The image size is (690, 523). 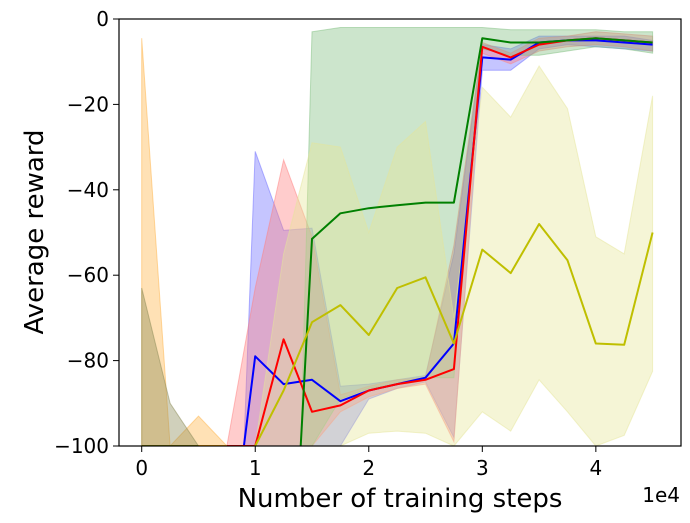 I want to click on x-axis: 0 1 2 3 4, so click(x=368, y=463).